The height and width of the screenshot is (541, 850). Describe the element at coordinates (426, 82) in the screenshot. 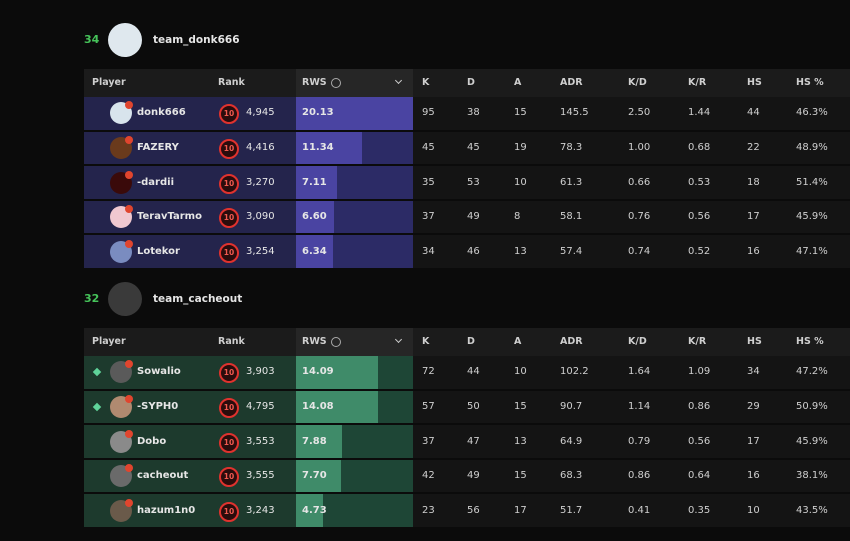

I see `column-header: K` at that location.